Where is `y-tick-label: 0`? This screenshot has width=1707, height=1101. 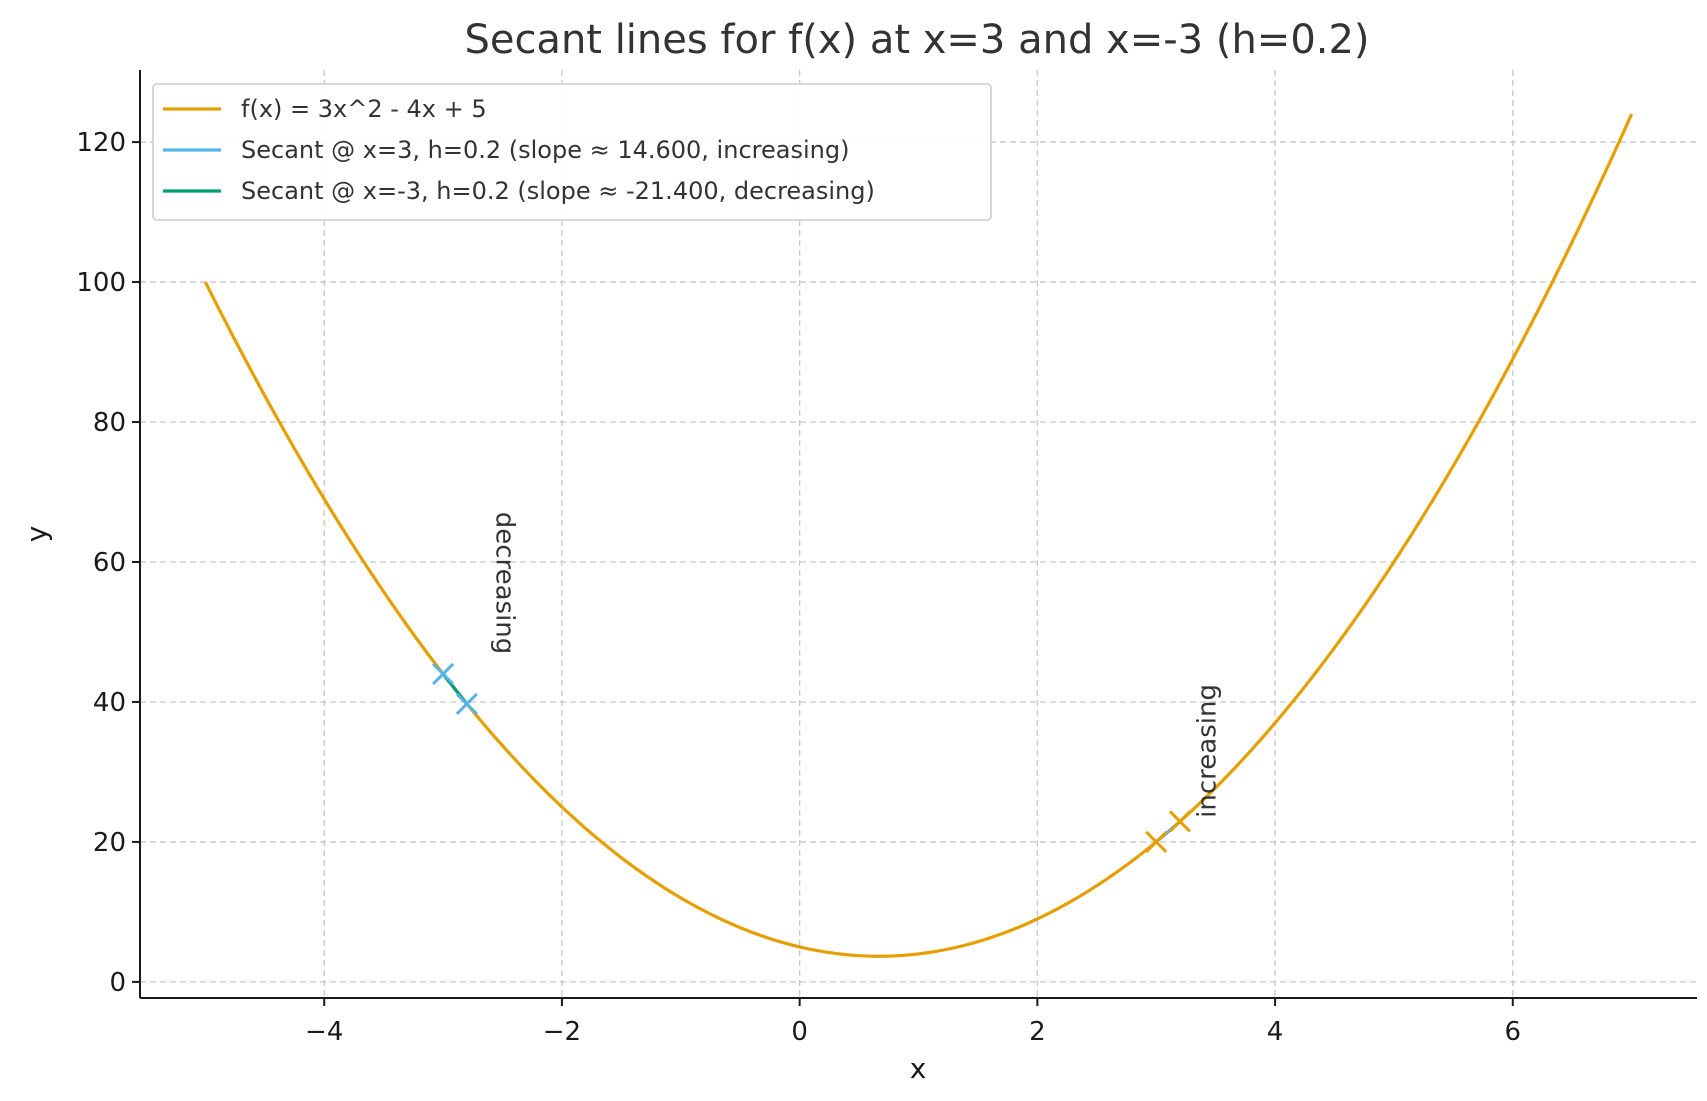
y-tick-label: 0 is located at coordinates (117, 983).